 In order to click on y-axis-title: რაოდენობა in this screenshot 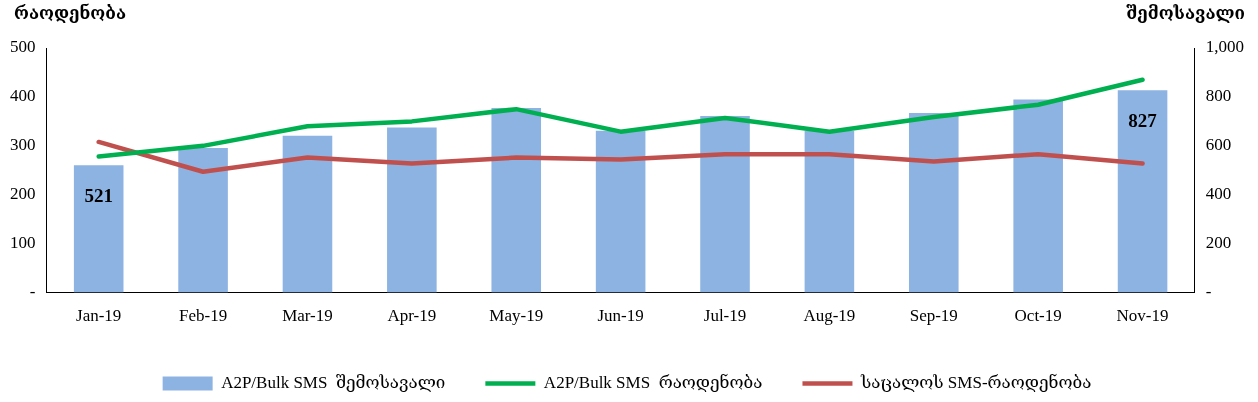, I will do `click(70, 12)`.